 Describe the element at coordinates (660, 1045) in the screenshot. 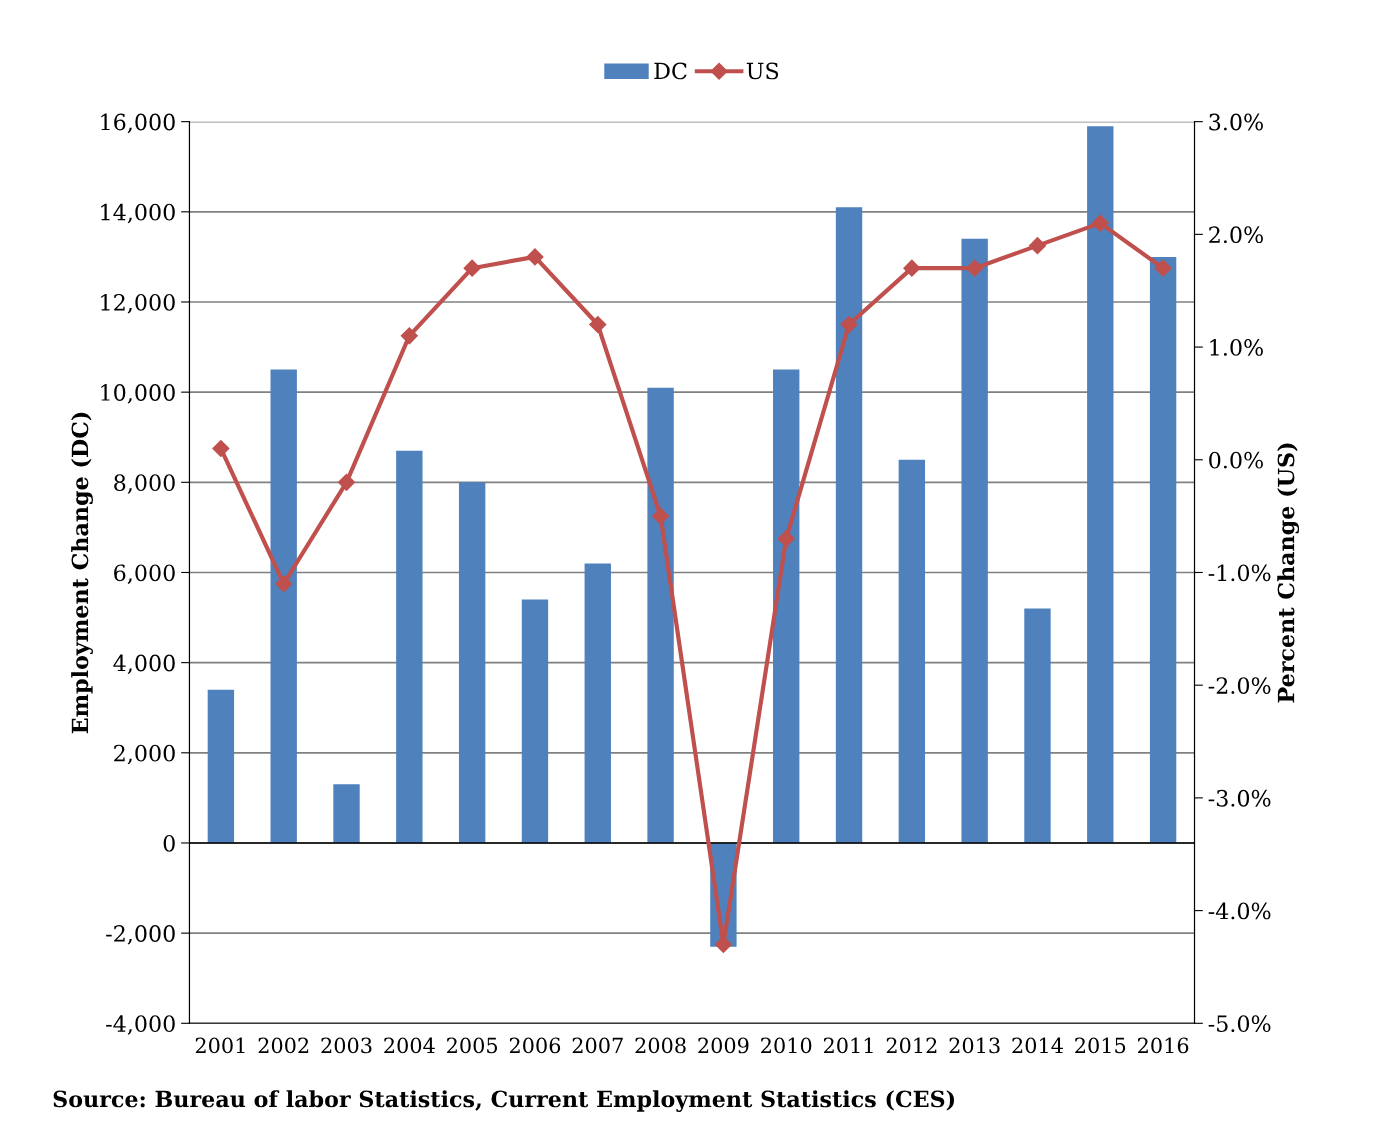

I see `x-tick-label: 2008` at that location.